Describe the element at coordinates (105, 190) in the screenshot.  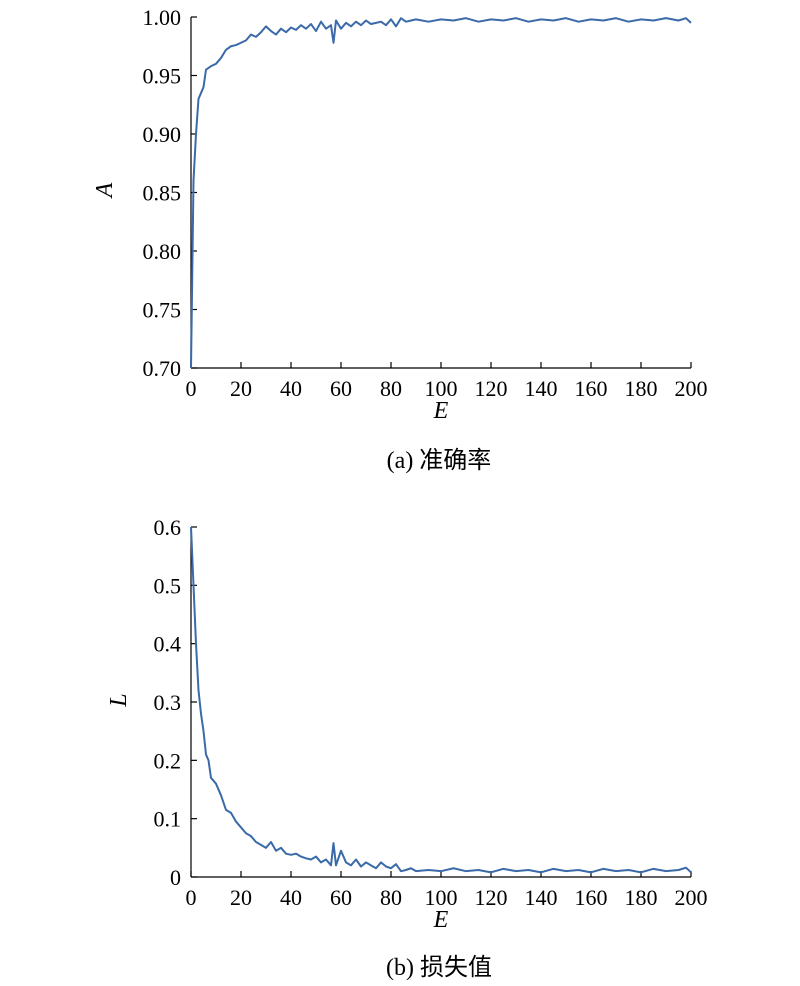
I see `y-axis-title: A` at that location.